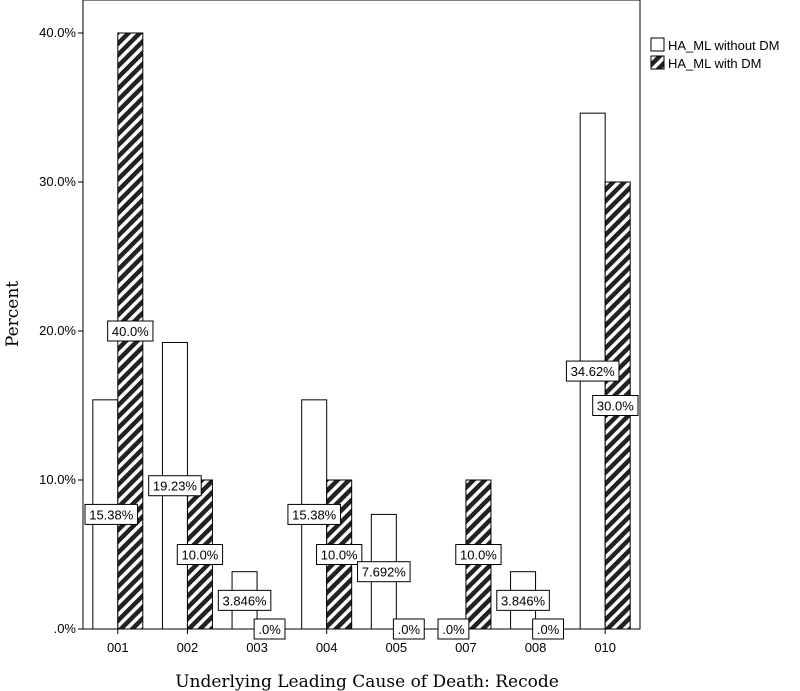 This screenshot has width=800, height=691. Describe the element at coordinates (724, 45) in the screenshot. I see `legend-label-without-dm: HA_ML without DM` at that location.